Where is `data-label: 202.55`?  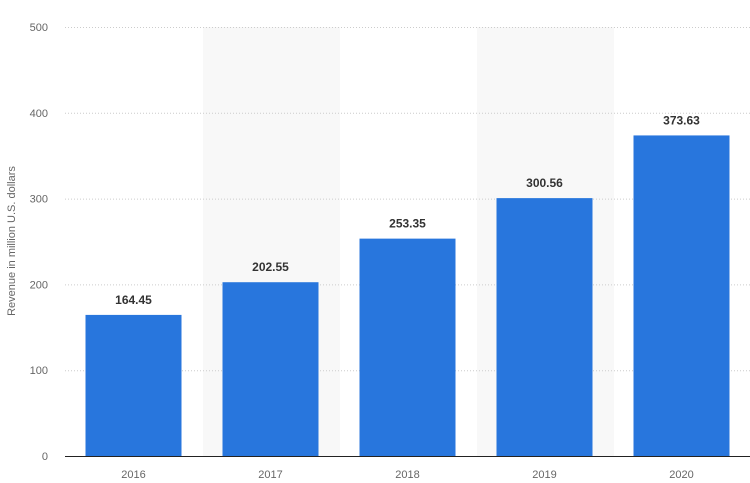 data-label: 202.55 is located at coordinates (270, 267).